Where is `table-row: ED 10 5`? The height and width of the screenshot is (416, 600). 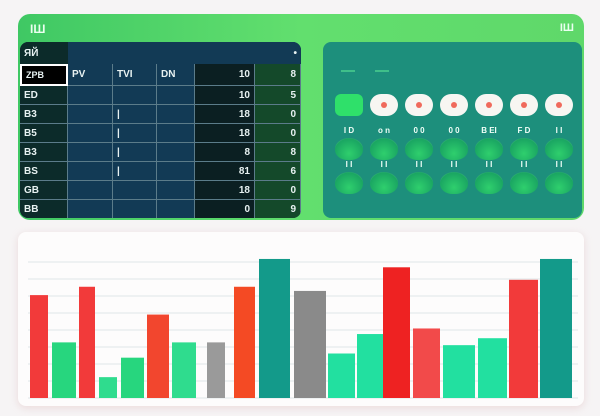
table-row: ED 10 5 is located at coordinates (160, 95).